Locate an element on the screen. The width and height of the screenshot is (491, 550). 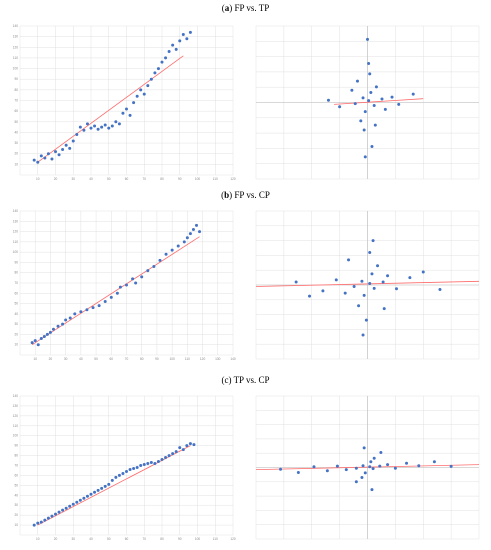
x-tick-label: 140 is located at coordinates (233, 359).